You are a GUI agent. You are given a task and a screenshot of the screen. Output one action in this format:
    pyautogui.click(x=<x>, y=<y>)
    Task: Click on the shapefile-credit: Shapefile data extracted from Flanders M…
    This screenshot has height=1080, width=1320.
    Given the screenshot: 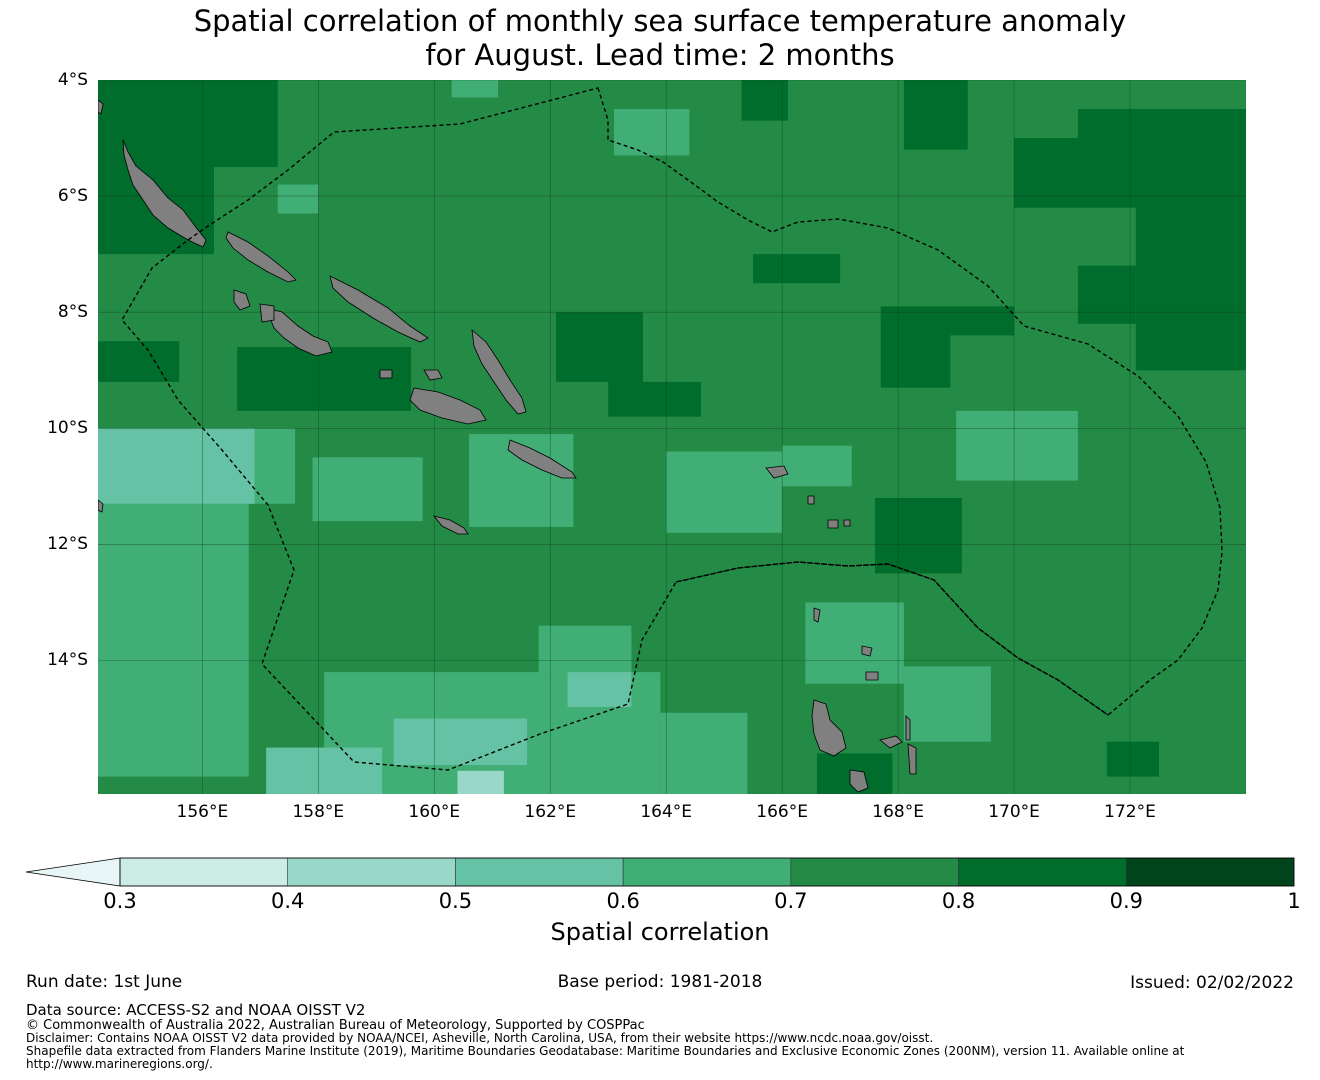 What is the action you would take?
    pyautogui.click(x=605, y=1051)
    